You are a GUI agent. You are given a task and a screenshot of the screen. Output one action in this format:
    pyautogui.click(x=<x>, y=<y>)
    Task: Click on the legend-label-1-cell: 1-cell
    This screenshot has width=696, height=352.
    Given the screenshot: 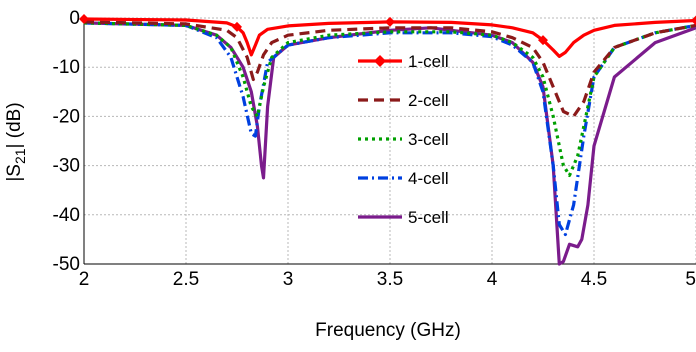 What is the action you would take?
    pyautogui.click(x=428, y=61)
    